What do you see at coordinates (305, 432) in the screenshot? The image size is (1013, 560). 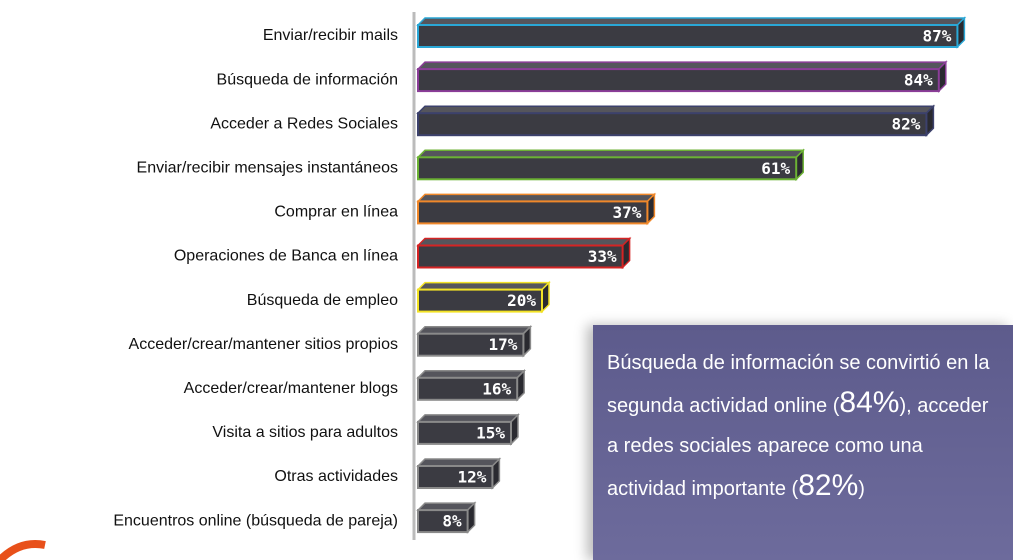 I see `category-label: Visita a sitios para adultos` at bounding box center [305, 432].